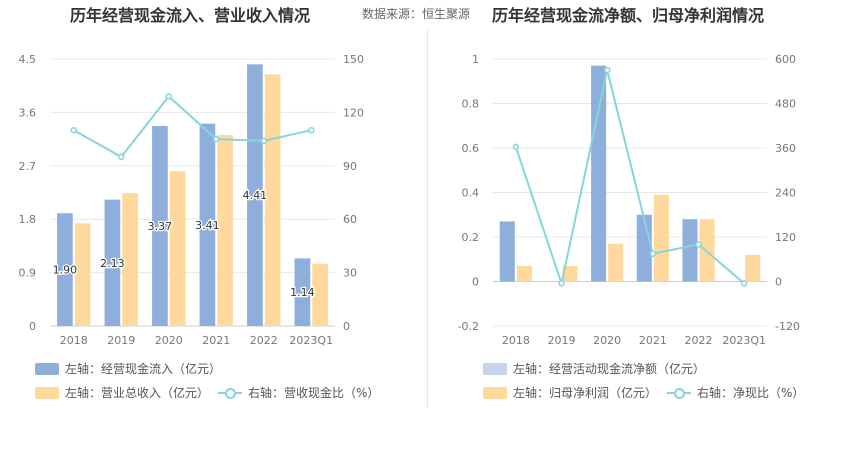  I want to click on bar-data-label: 2.13, so click(112, 263).